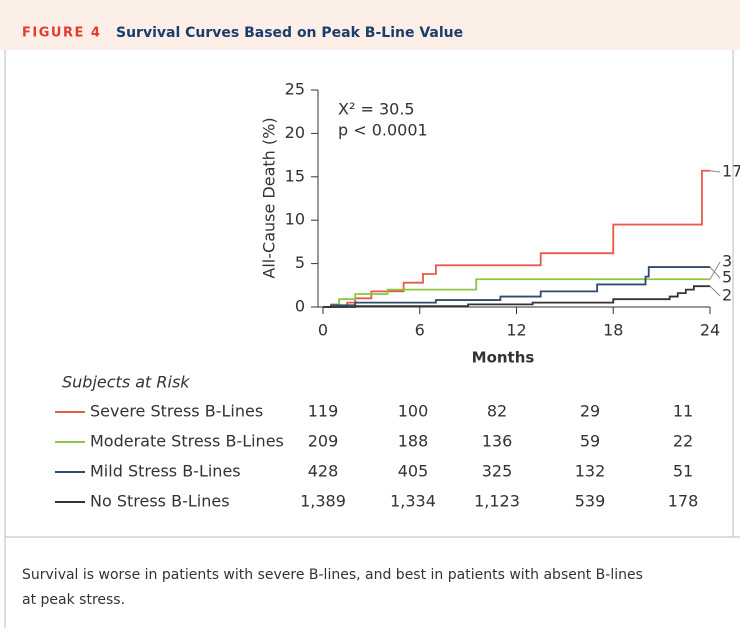 This screenshot has width=740, height=632. Describe the element at coordinates (269, 197) in the screenshot. I see `y-axis-label: All-Cause Death (%)` at that location.